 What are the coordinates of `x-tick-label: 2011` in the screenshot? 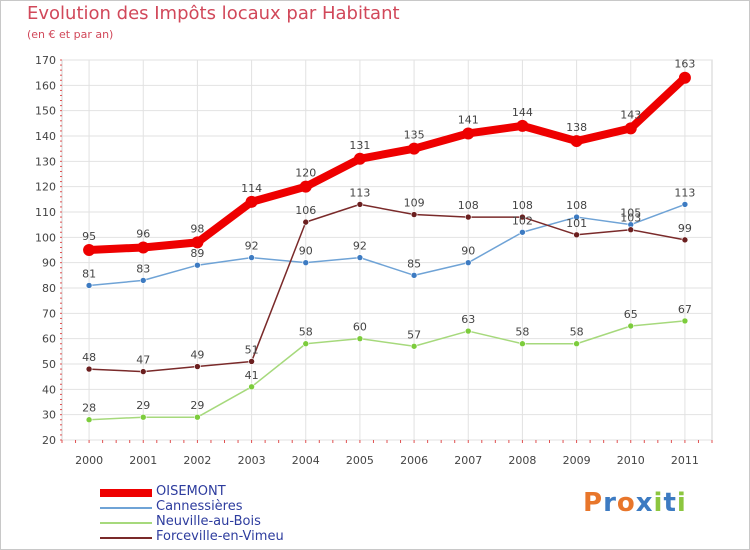 It's located at (685, 460).